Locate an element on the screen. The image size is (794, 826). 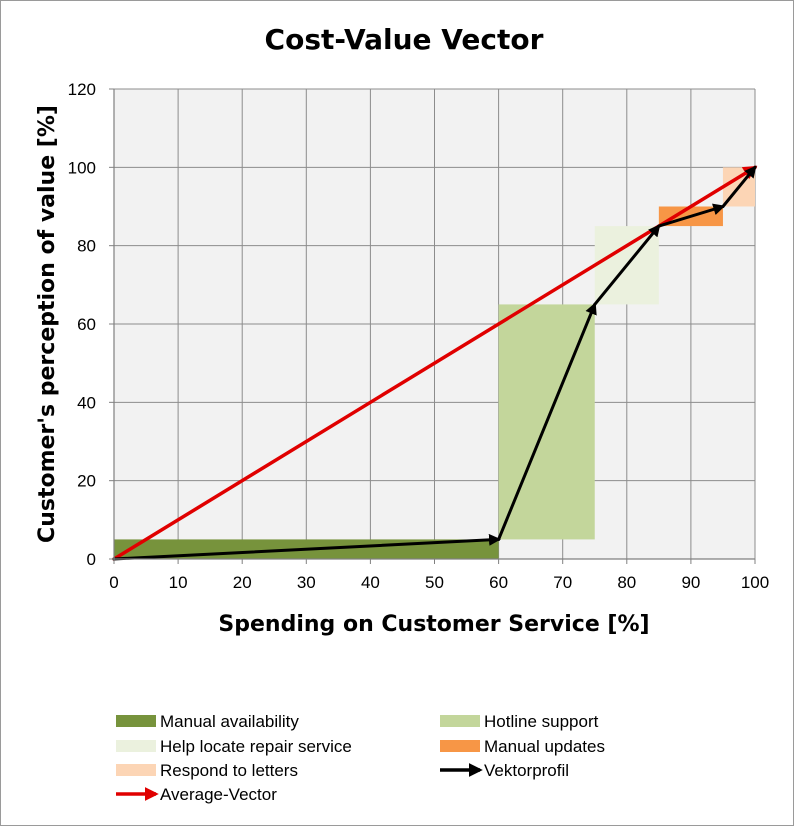
x-tick-labels: 0 10 20 30 40 50 60 70 80 90 100 is located at coordinates (439, 582).